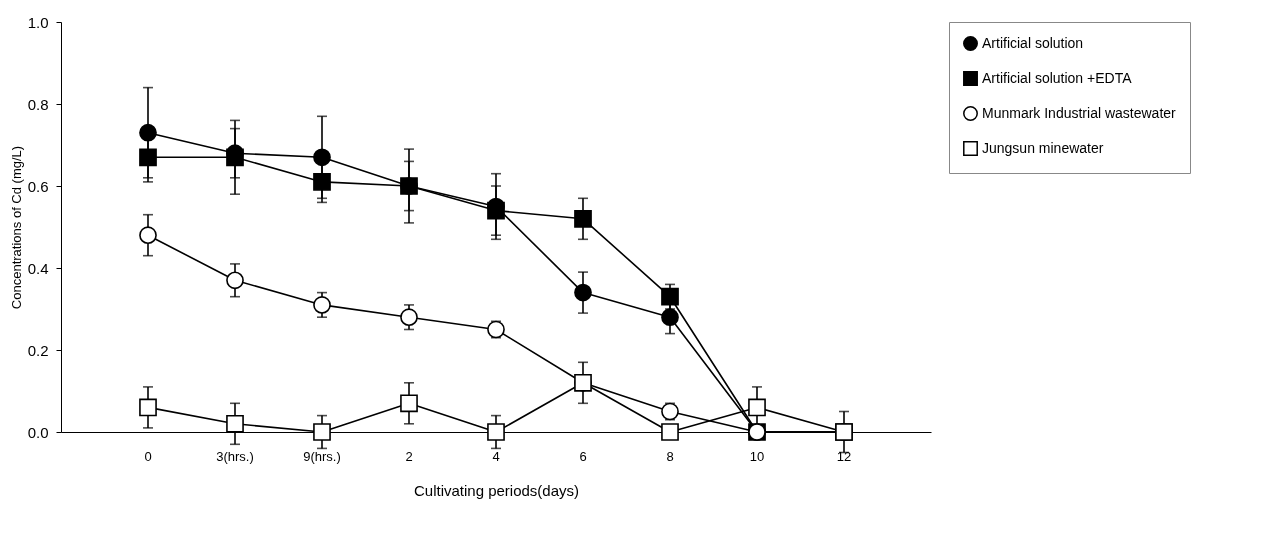  What do you see at coordinates (1057, 77) in the screenshot?
I see `legend-label: Artificial solution +EDTA` at bounding box center [1057, 77].